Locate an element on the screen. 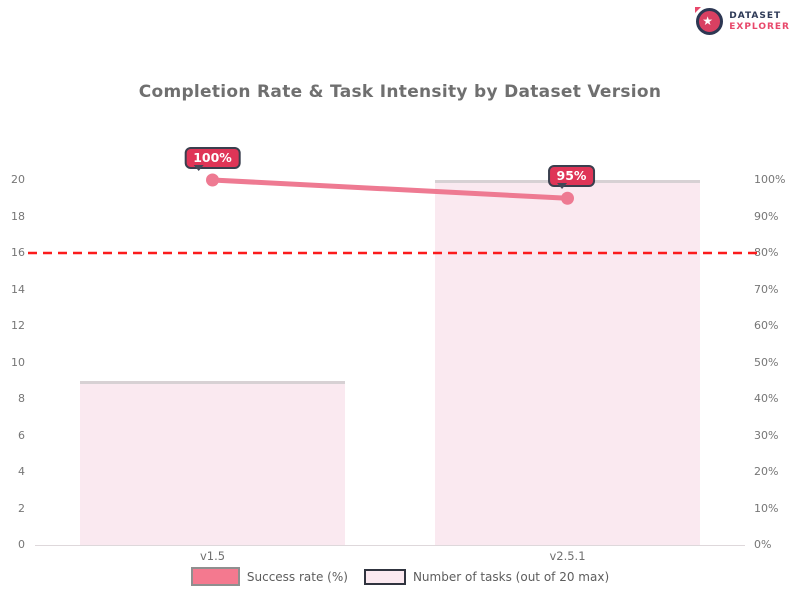 Image resolution: width=800 pixels, height=600 pixels. y-axis-right-tick-label: 30% is located at coordinates (766, 435).